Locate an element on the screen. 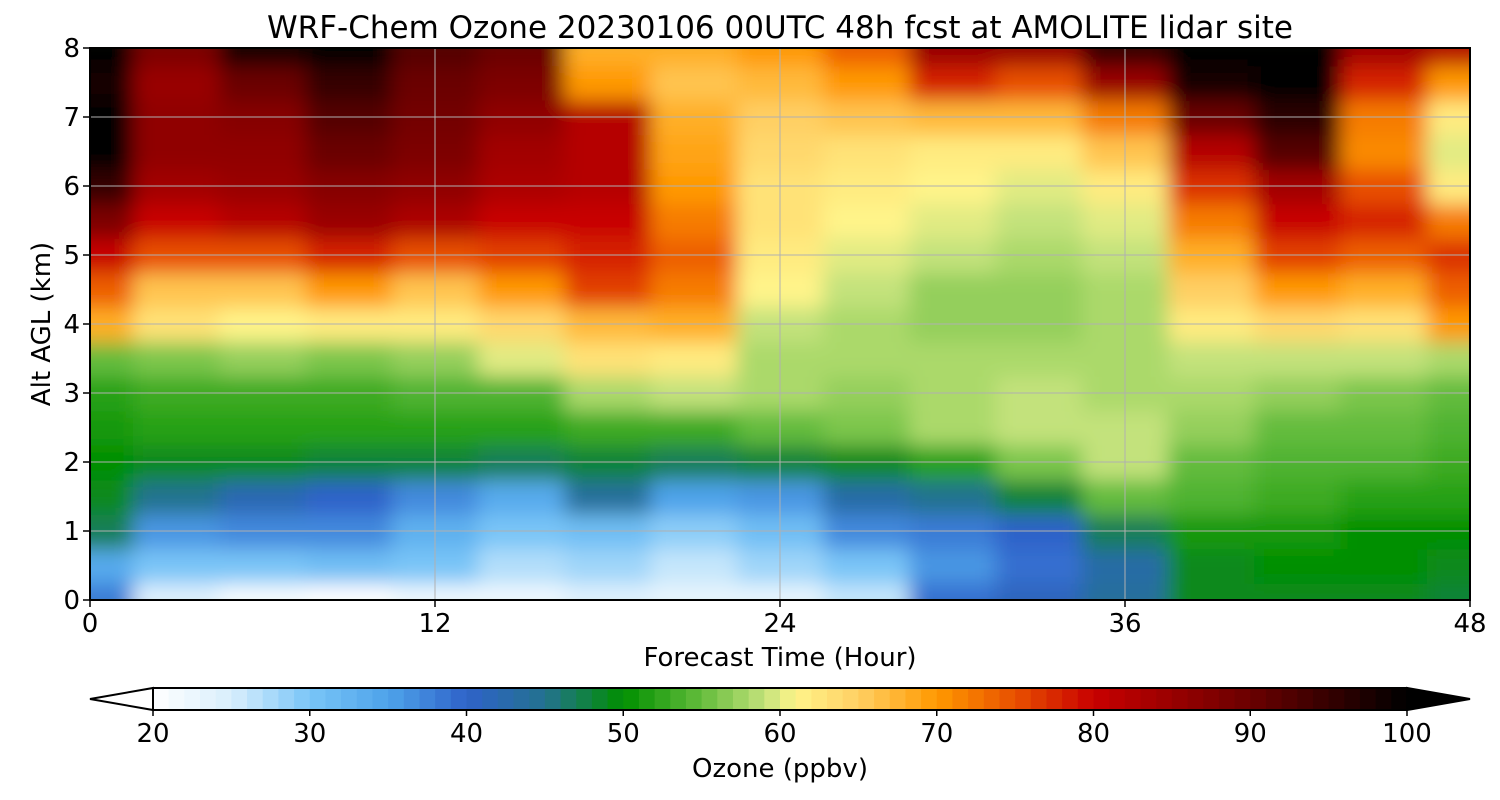 The height and width of the screenshot is (800, 1500). y-tick-label: 0 is located at coordinates (71, 601).